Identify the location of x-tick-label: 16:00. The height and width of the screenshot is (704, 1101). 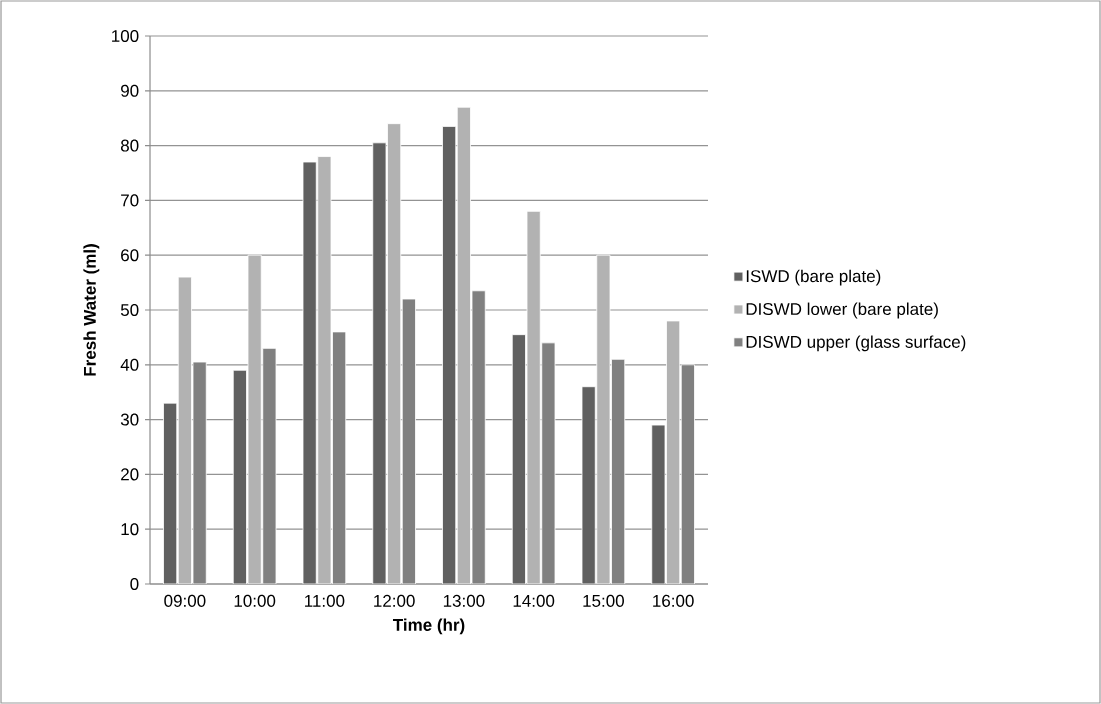
(673, 600).